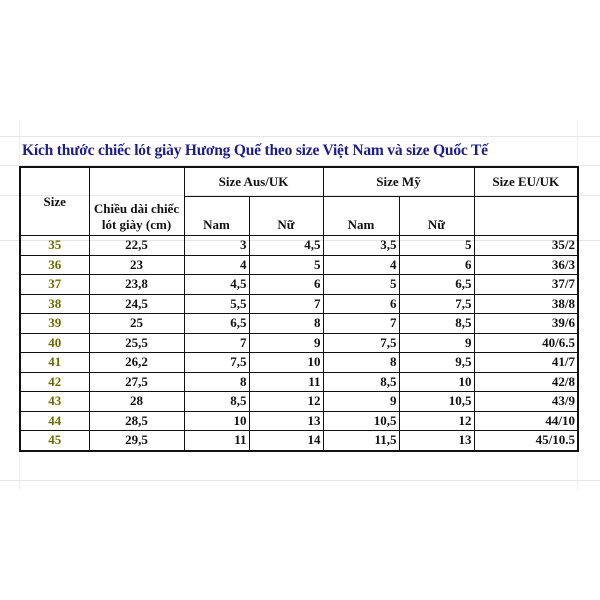 Image resolution: width=600 pixels, height=600 pixels. What do you see at coordinates (286, 264) in the screenshot?
I see `cell-aus-female: 5` at bounding box center [286, 264].